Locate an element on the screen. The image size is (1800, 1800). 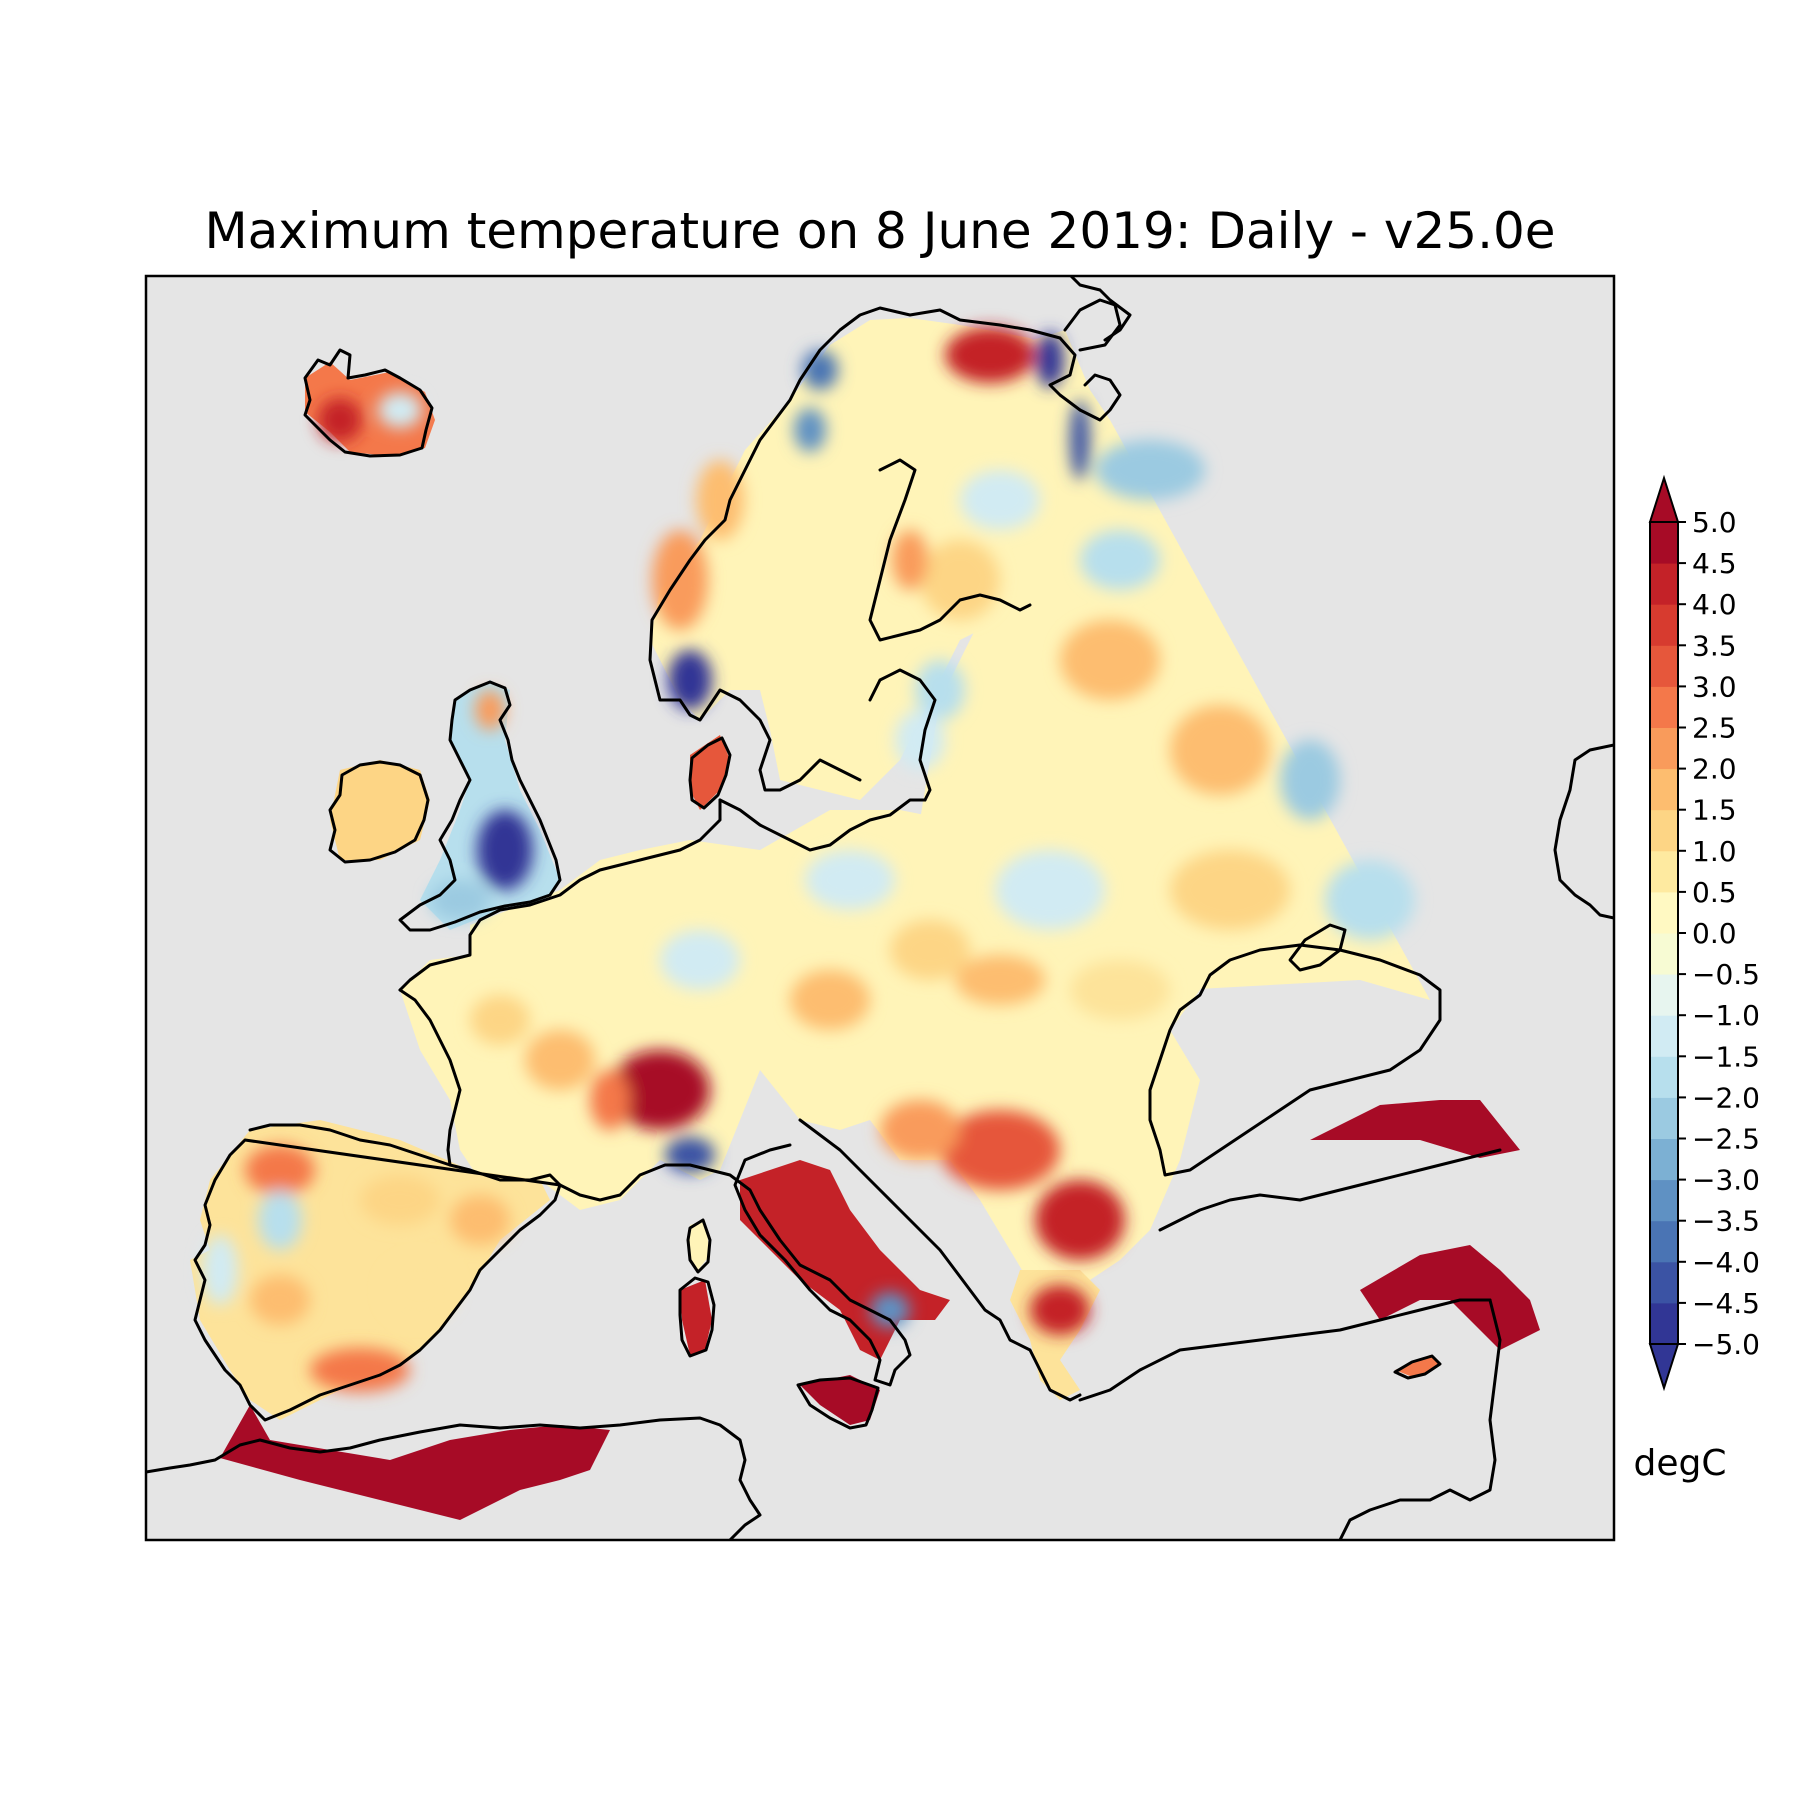
coast-iceland is located at coordinates (368, 403).